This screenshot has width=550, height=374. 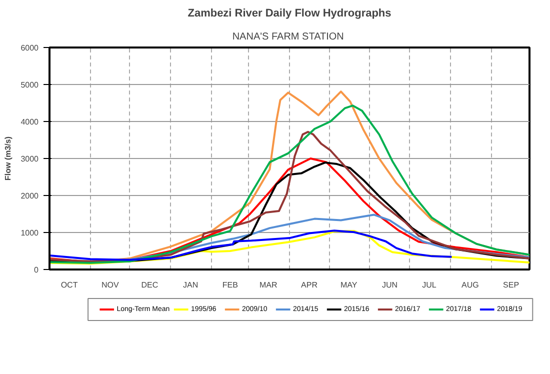 What do you see at coordinates (149, 285) in the screenshot?
I see `x-tick-label: DEC` at bounding box center [149, 285].